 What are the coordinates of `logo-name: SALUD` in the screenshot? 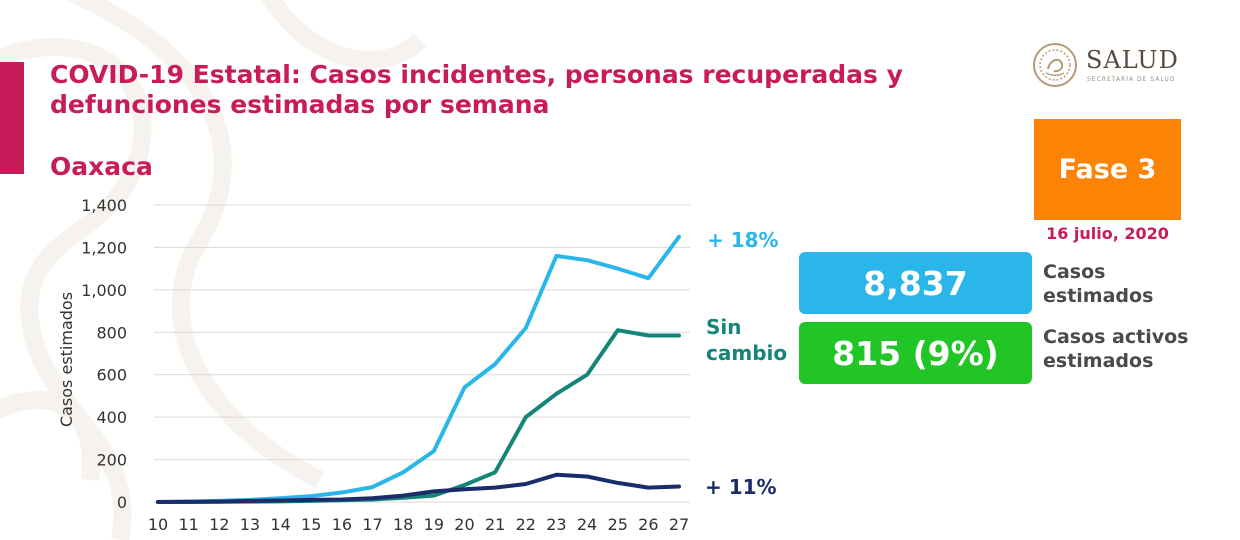 It's located at (1132, 60).